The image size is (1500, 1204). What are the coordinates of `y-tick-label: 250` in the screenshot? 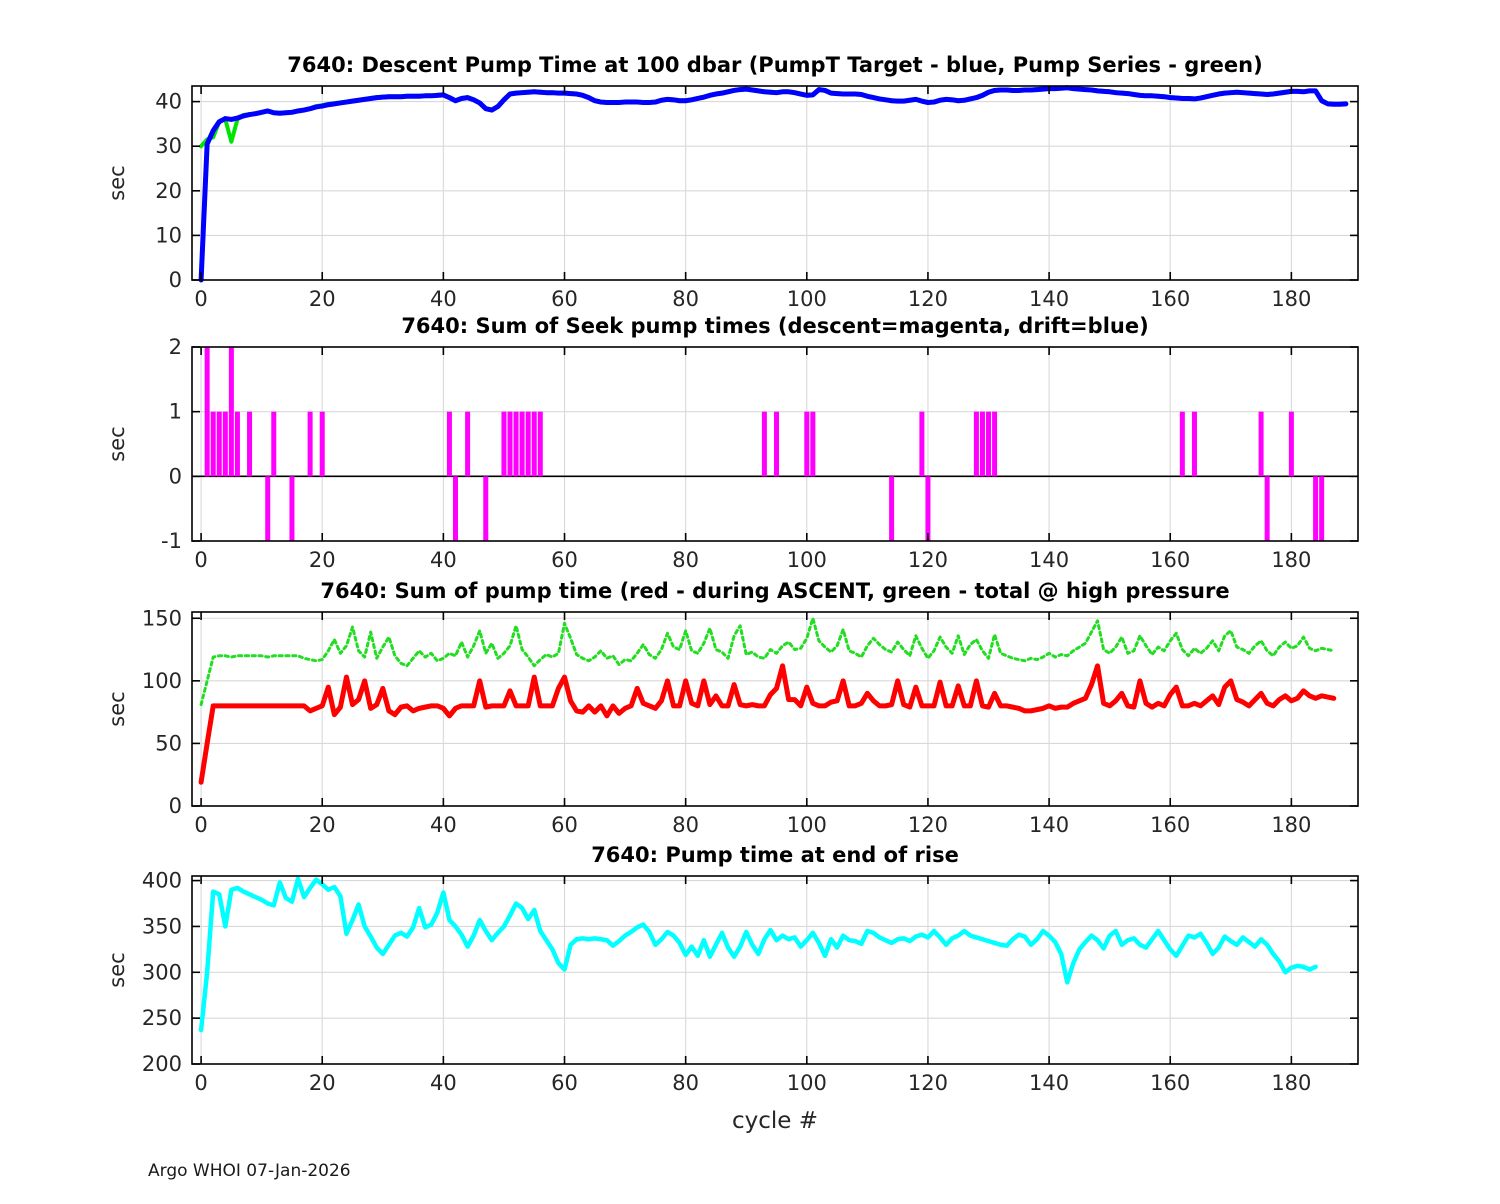 It's located at (162, 1018).